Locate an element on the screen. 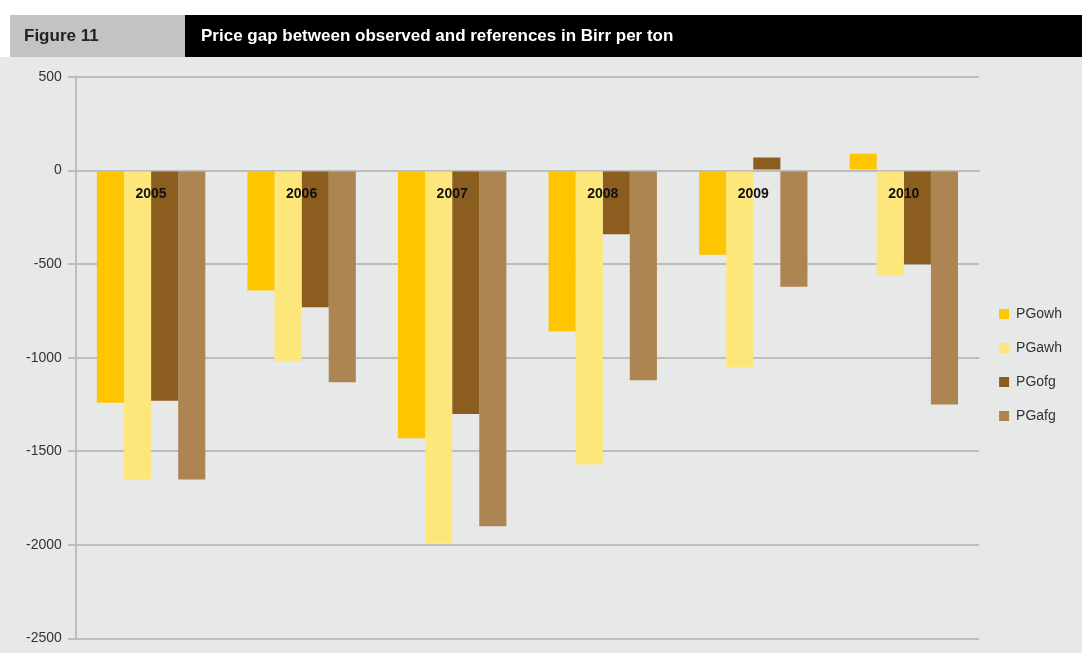 The image size is (1082, 653). y-tick-label: 500 is located at coordinates (50, 75).